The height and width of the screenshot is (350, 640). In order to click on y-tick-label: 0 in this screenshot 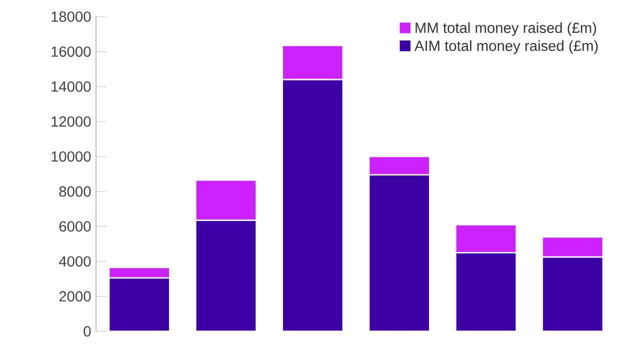, I will do `click(87, 331)`.